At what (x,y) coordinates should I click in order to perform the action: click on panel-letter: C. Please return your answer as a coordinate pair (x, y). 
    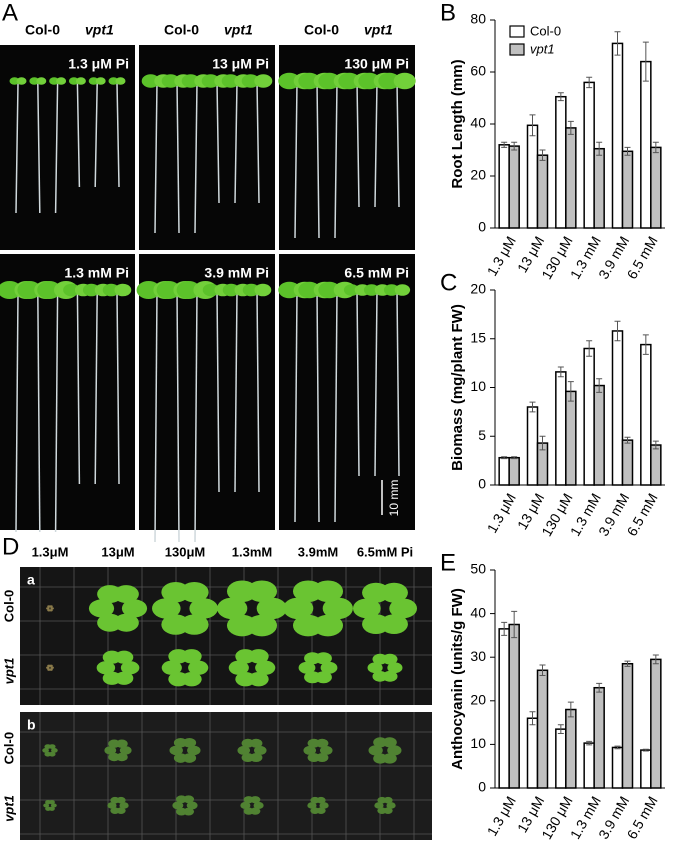
    Looking at the image, I should click on (448, 282).